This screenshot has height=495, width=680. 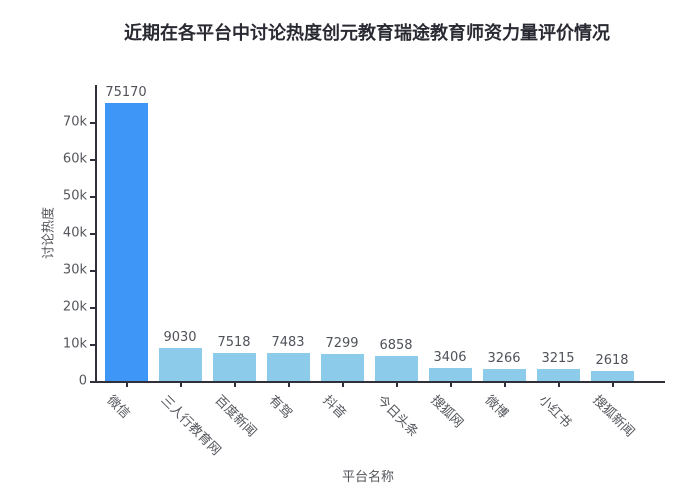 I want to click on bar-抖音, so click(x=342, y=367).